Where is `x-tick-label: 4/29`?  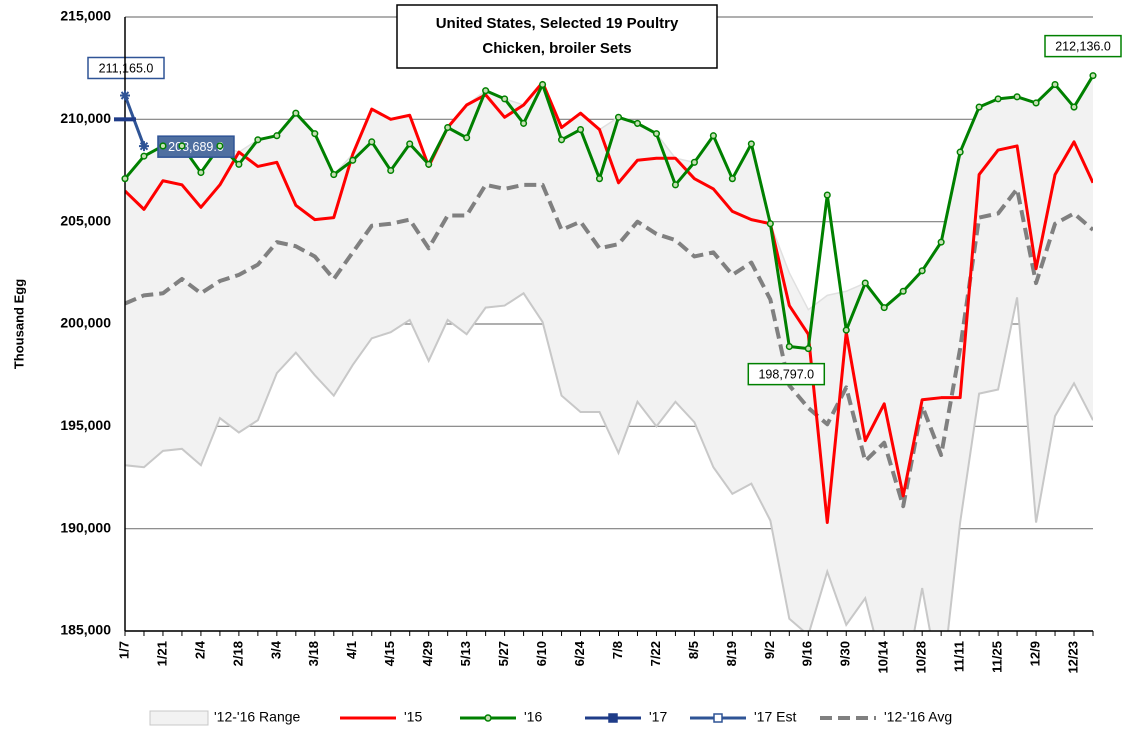 x-tick-label: 4/29 is located at coordinates (427, 653).